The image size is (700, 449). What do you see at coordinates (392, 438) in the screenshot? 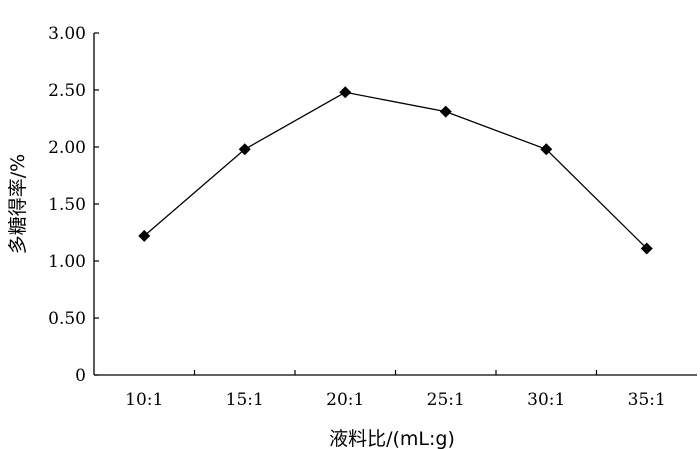
I see `x-axis-label: 液料比/(mL:g)` at bounding box center [392, 438].